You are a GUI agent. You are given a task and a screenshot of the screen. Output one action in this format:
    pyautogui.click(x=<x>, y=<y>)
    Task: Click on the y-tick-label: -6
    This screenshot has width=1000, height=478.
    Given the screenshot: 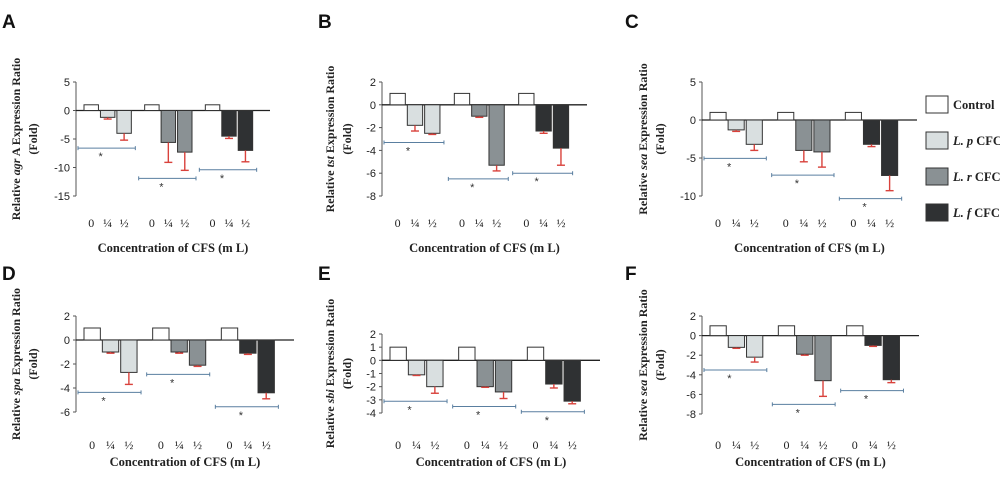 What is the action you would take?
    pyautogui.click(x=691, y=395)
    